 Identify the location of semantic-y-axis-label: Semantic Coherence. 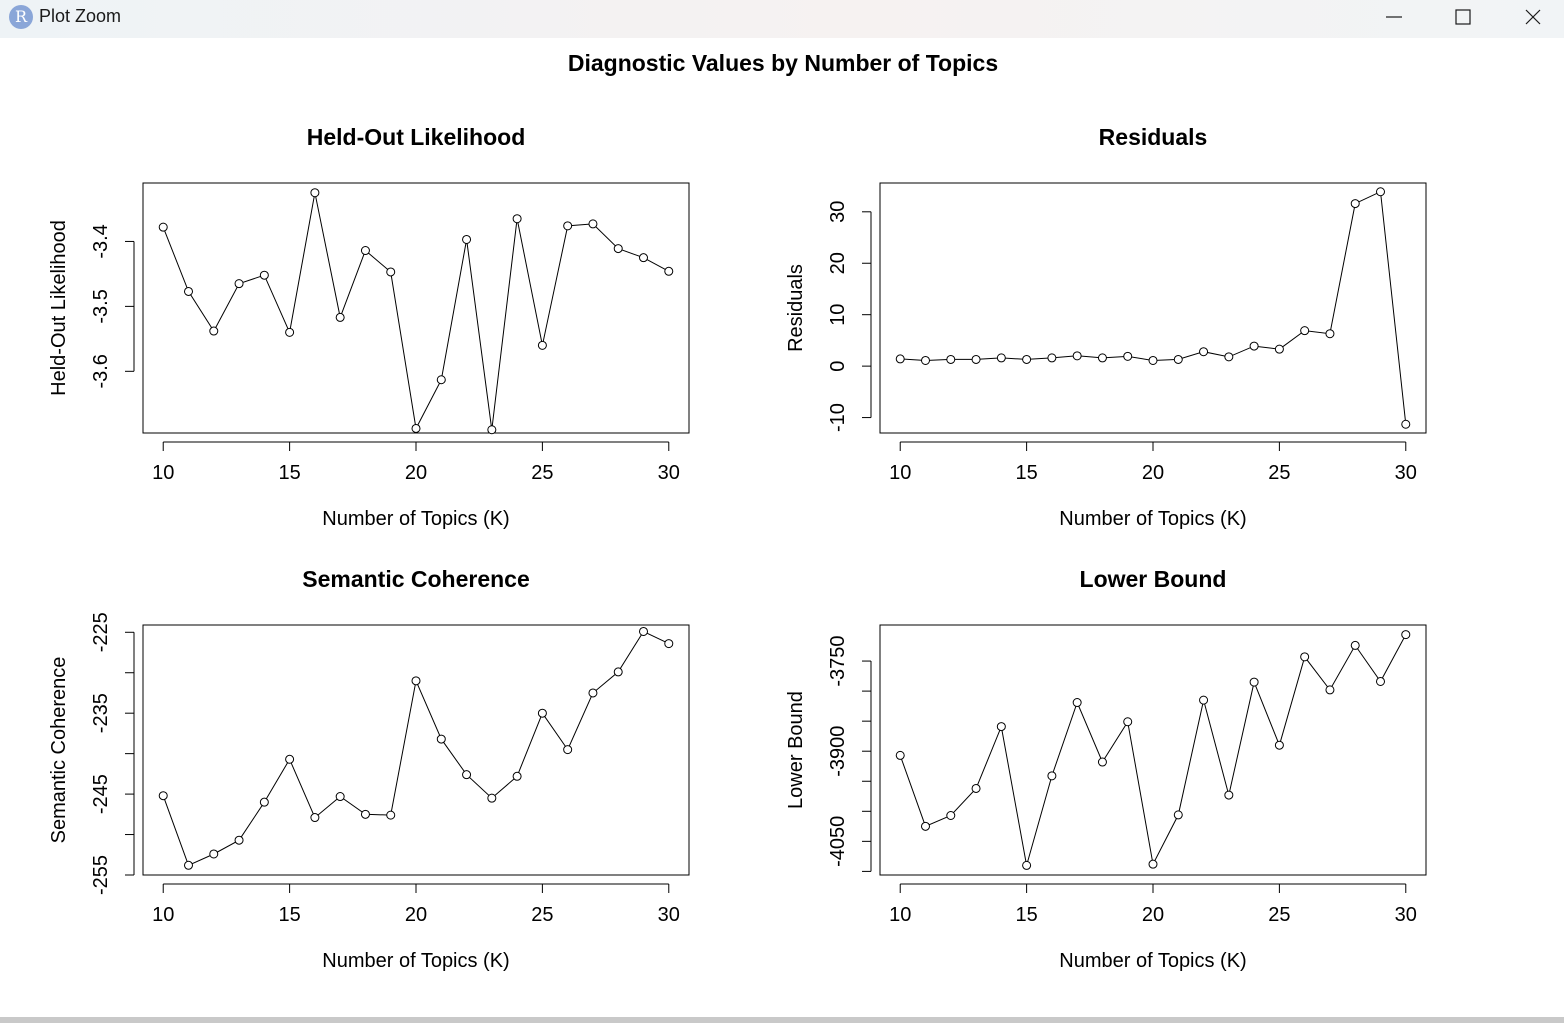
(59, 750).